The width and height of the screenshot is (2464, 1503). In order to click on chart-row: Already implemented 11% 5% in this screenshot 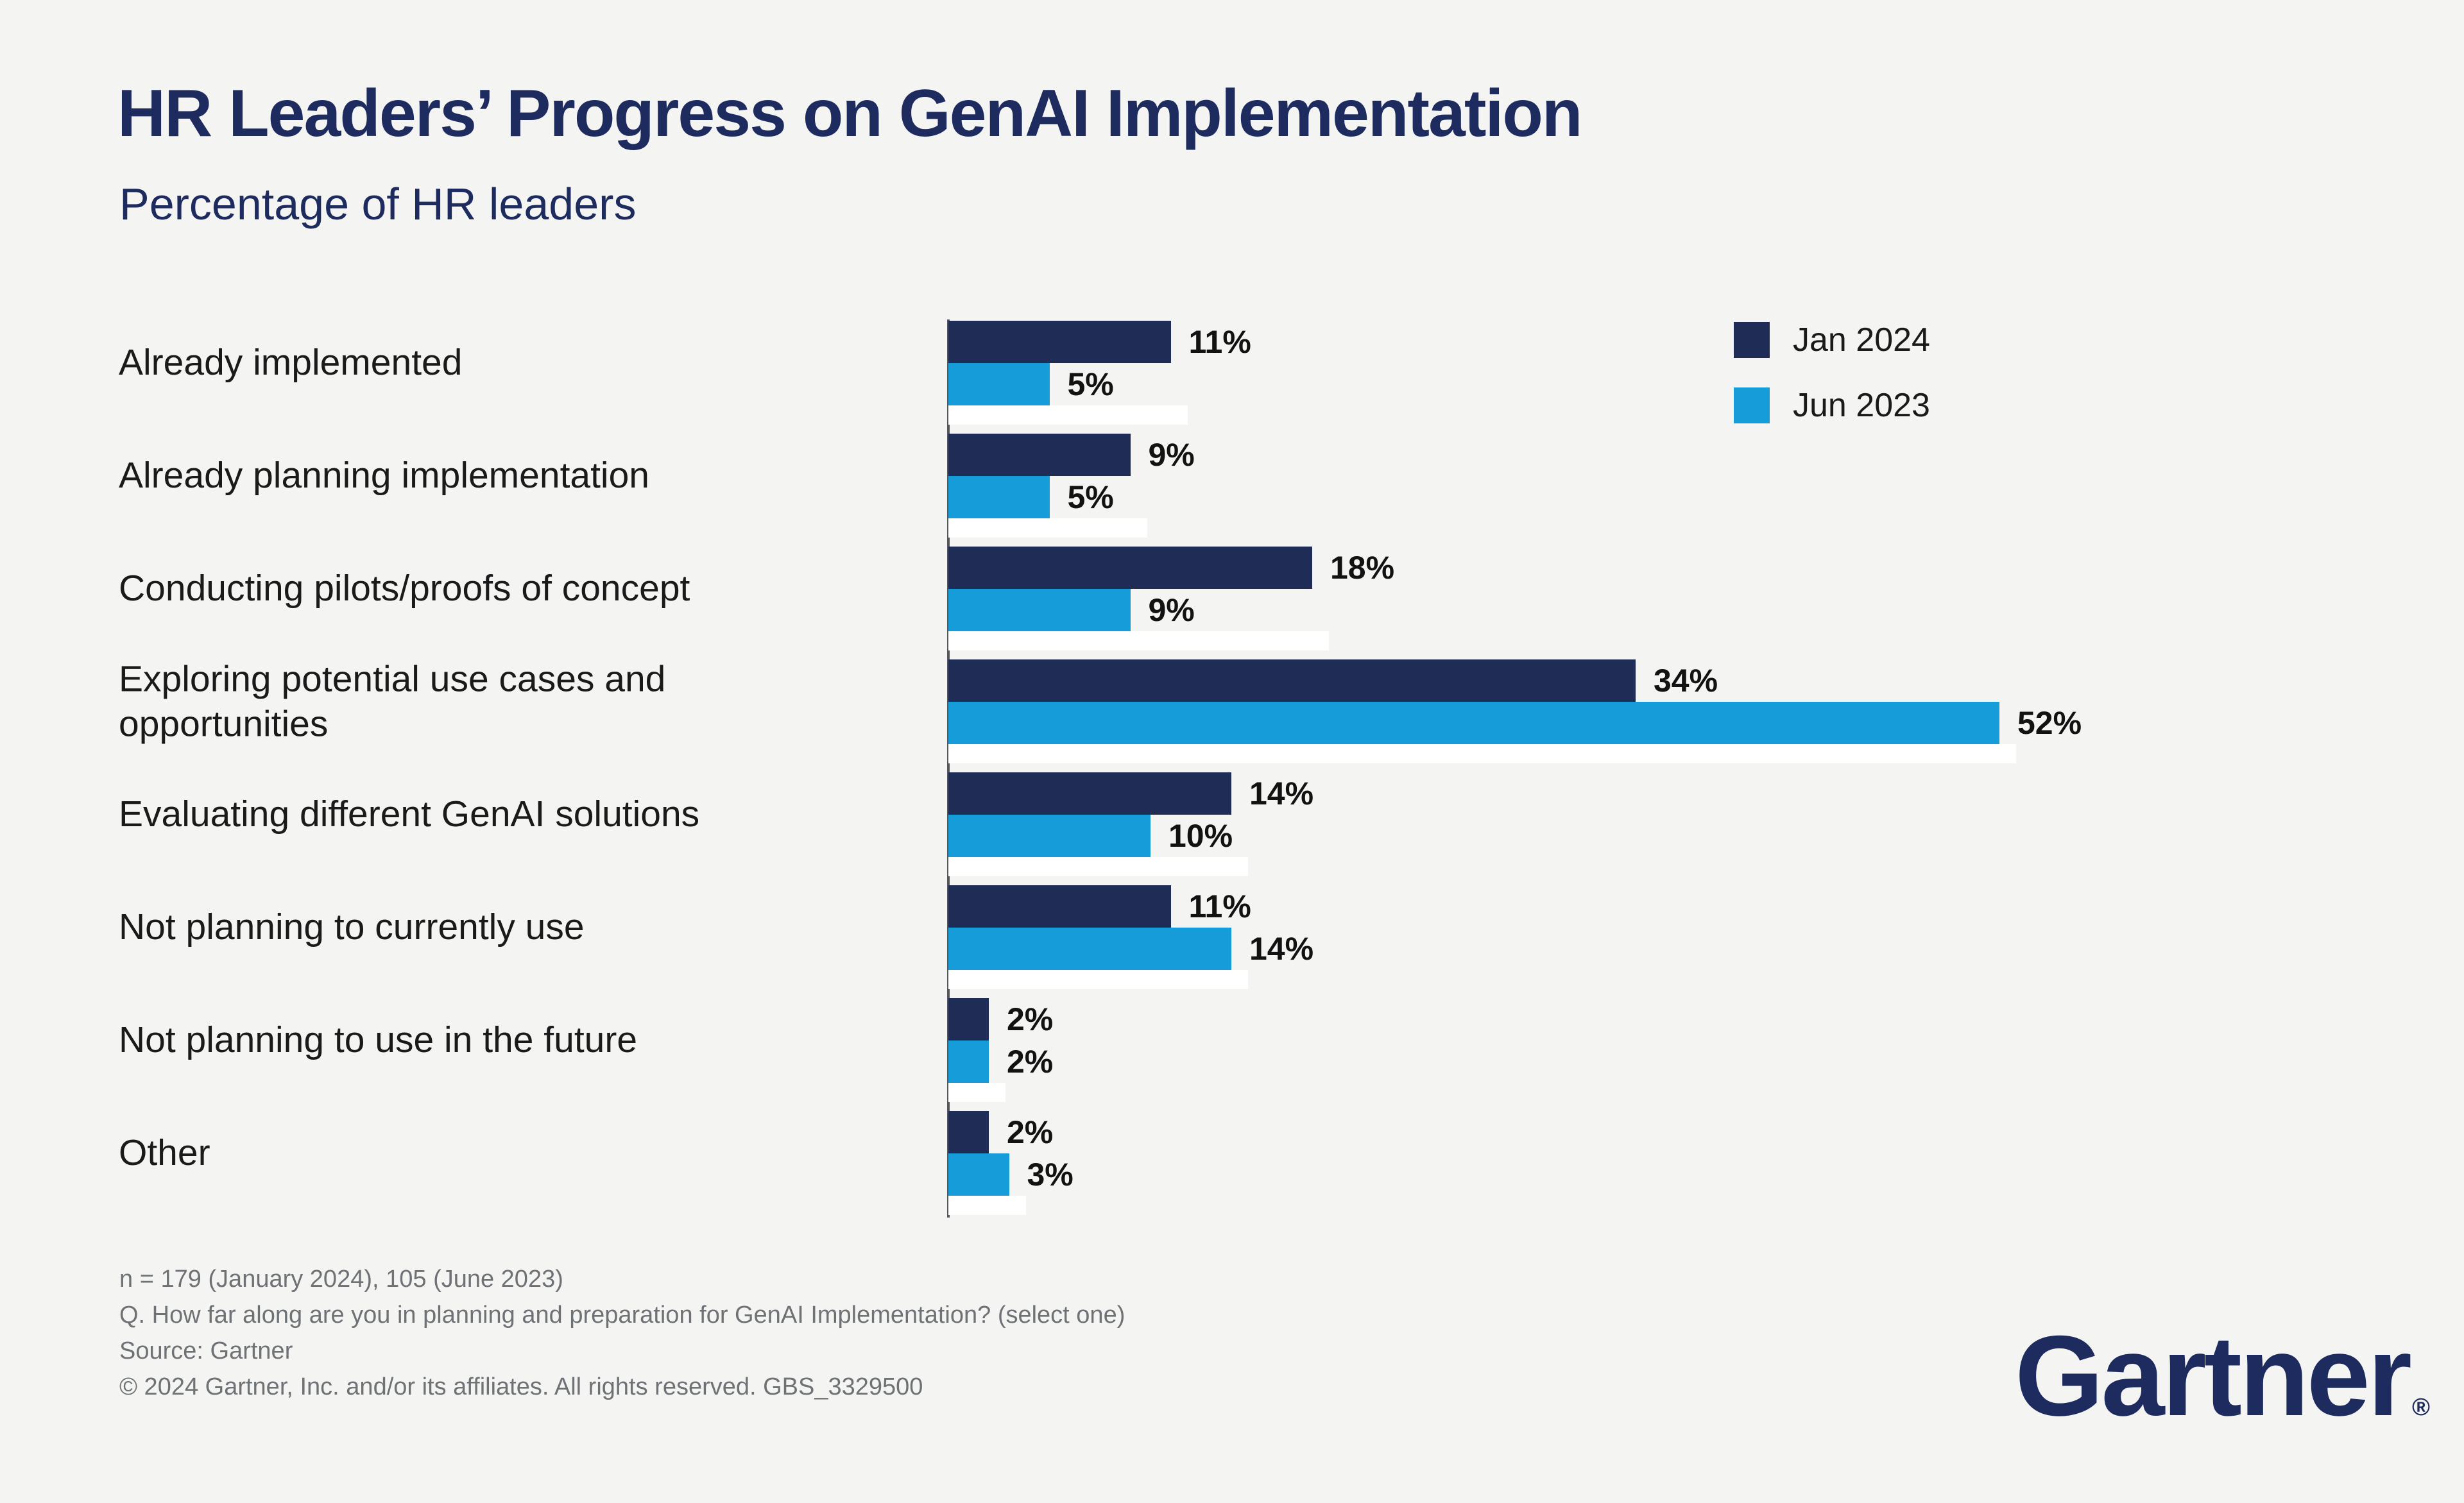, I will do `click(1232, 373)`.